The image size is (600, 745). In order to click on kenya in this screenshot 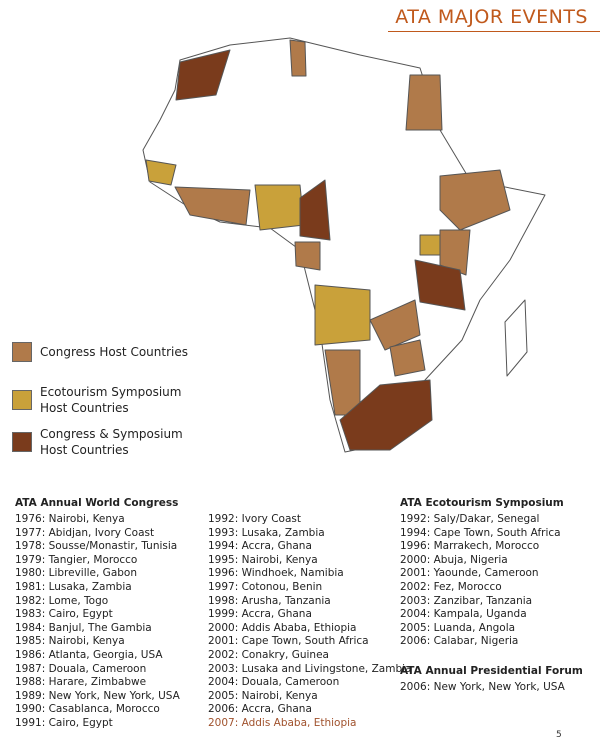, I will do `click(455, 252)`.